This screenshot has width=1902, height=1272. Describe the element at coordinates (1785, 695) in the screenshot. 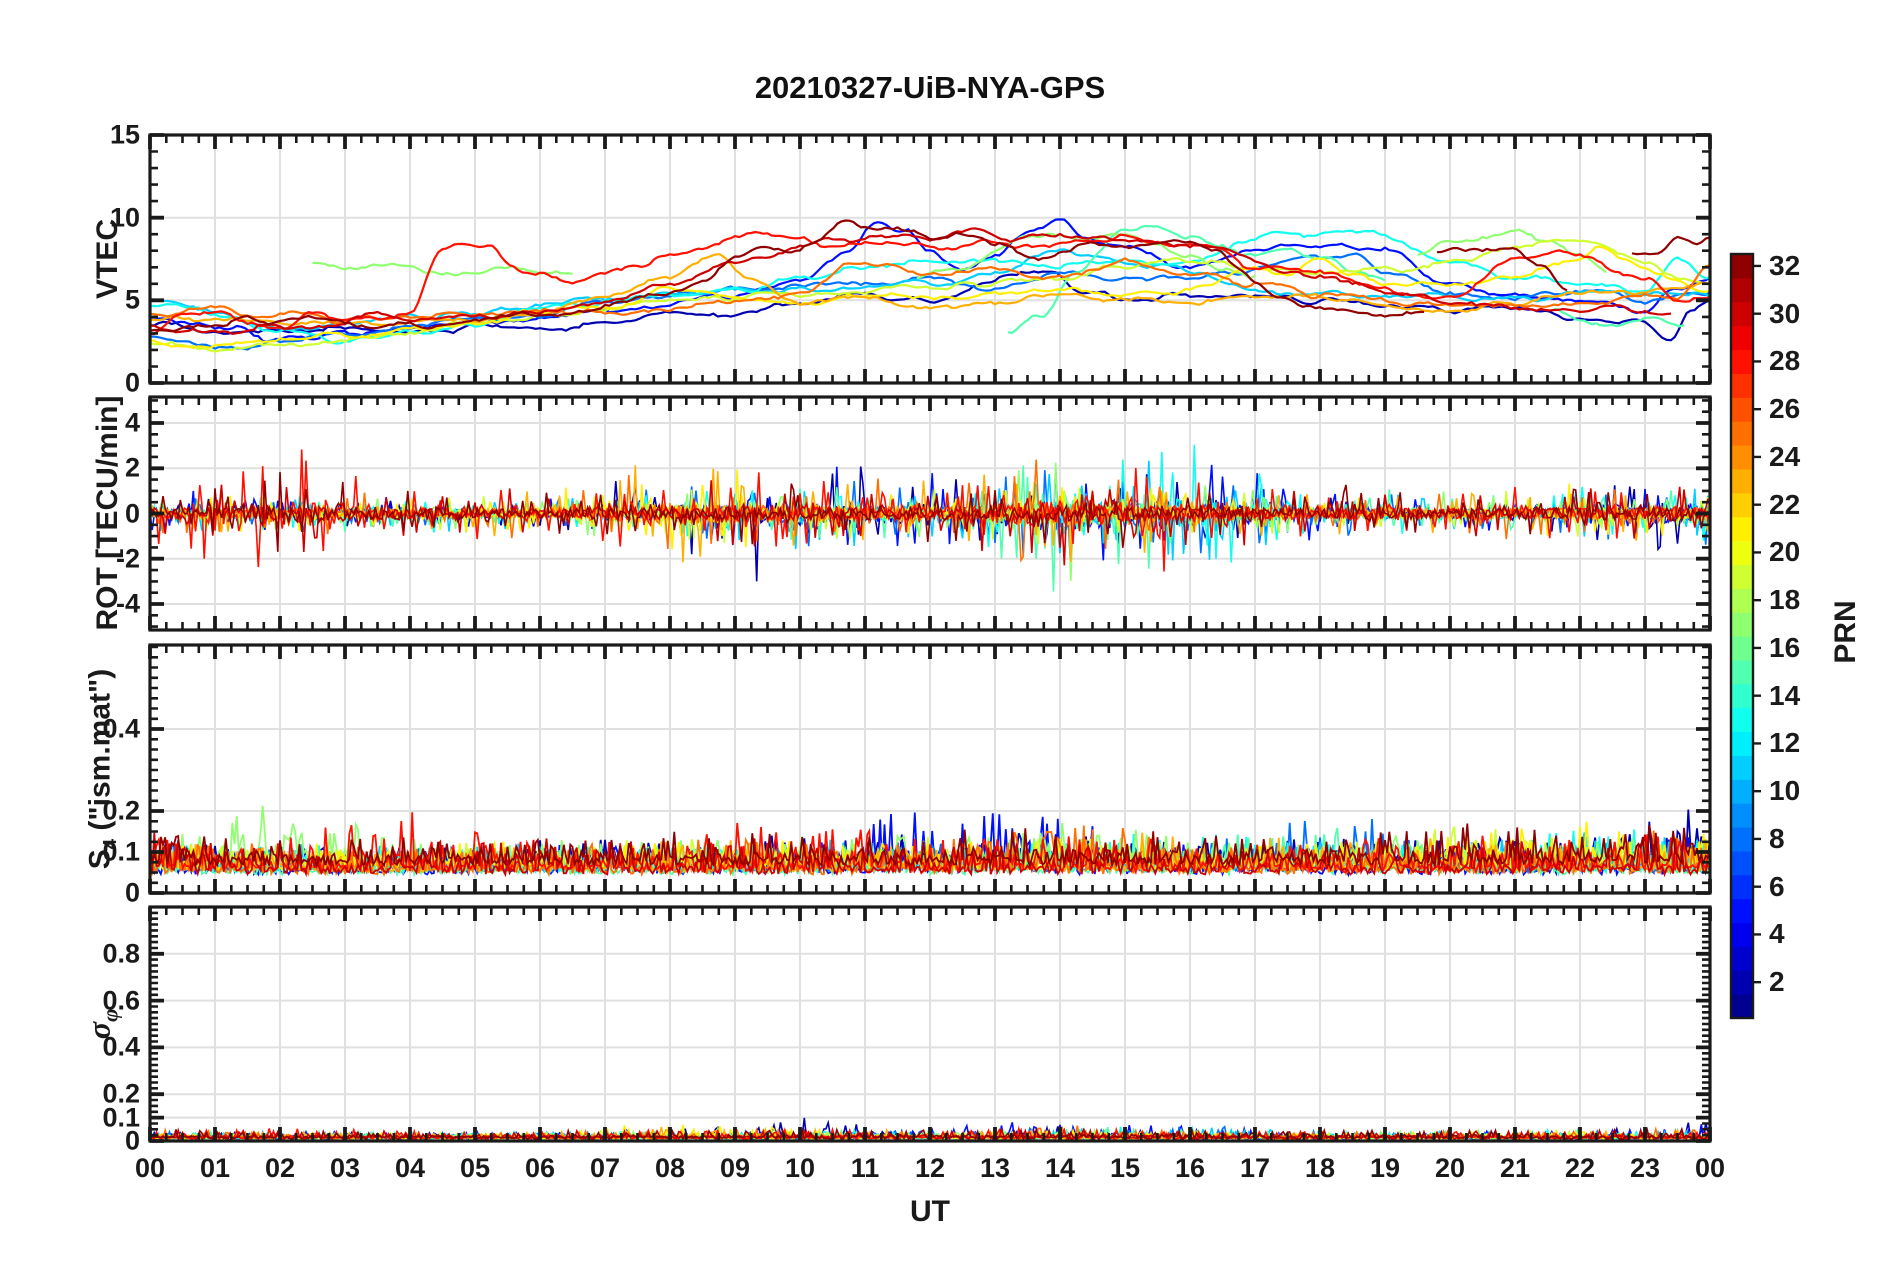

I see `colorbar-tick-14: 14` at that location.